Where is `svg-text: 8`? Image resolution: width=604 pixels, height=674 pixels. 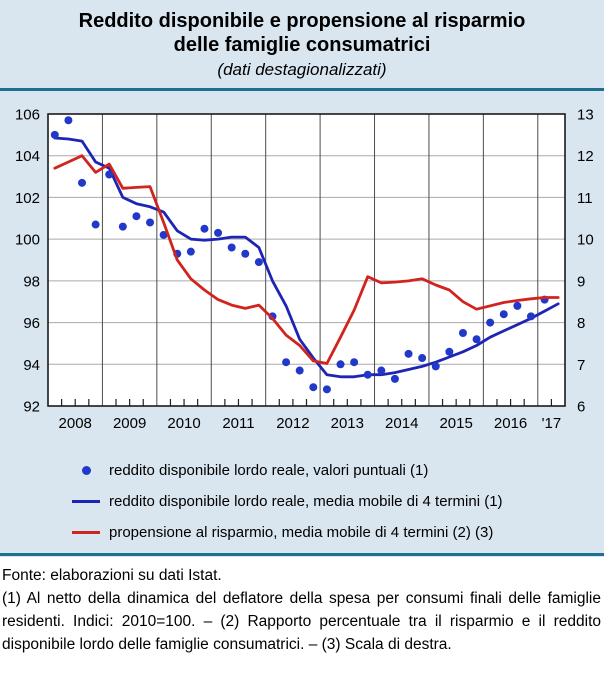 svg-text: 8 is located at coordinates (581, 323).